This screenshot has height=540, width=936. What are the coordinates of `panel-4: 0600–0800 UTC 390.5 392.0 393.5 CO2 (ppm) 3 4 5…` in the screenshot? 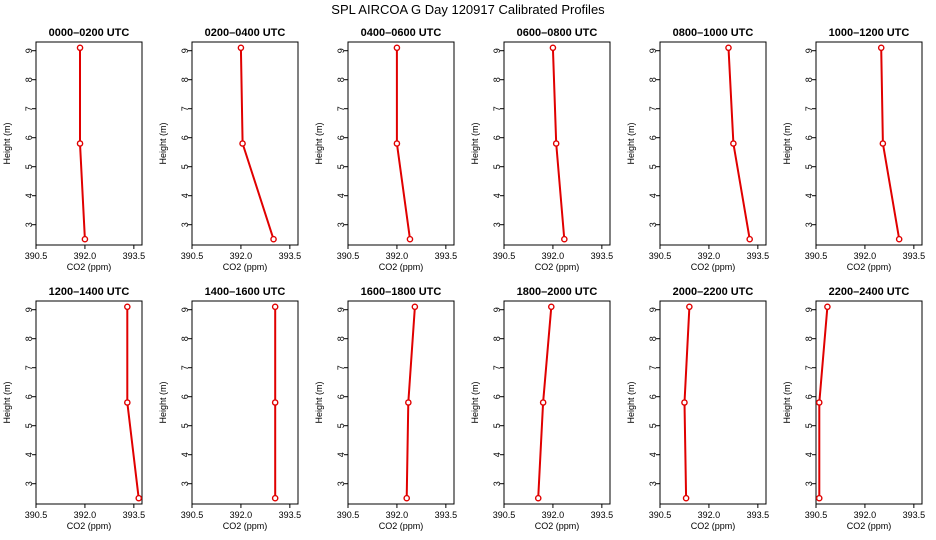 It's located at (541, 149).